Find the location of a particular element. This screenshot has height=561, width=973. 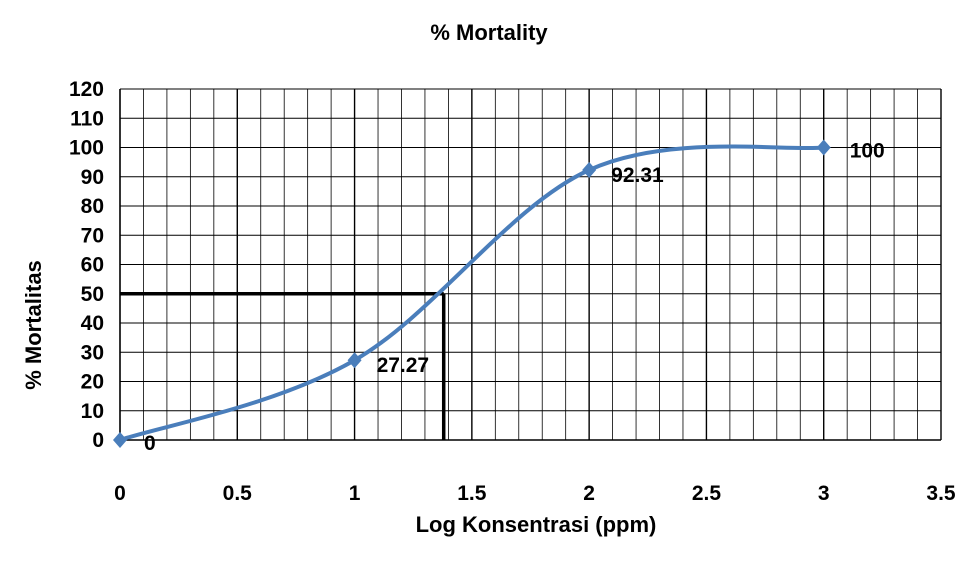

x-tick-label: 0.5 is located at coordinates (238, 493).